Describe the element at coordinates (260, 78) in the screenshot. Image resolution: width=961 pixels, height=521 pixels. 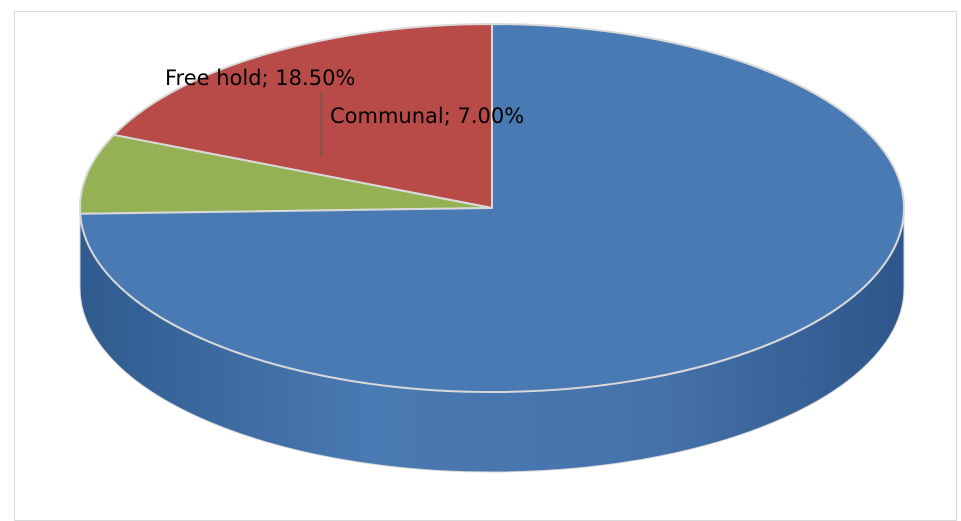
I see `slice-label-free-hold: Free hold; 18.50%` at that location.